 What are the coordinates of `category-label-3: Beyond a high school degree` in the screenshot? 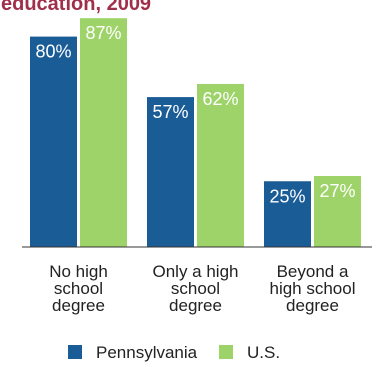 It's located at (312, 288).